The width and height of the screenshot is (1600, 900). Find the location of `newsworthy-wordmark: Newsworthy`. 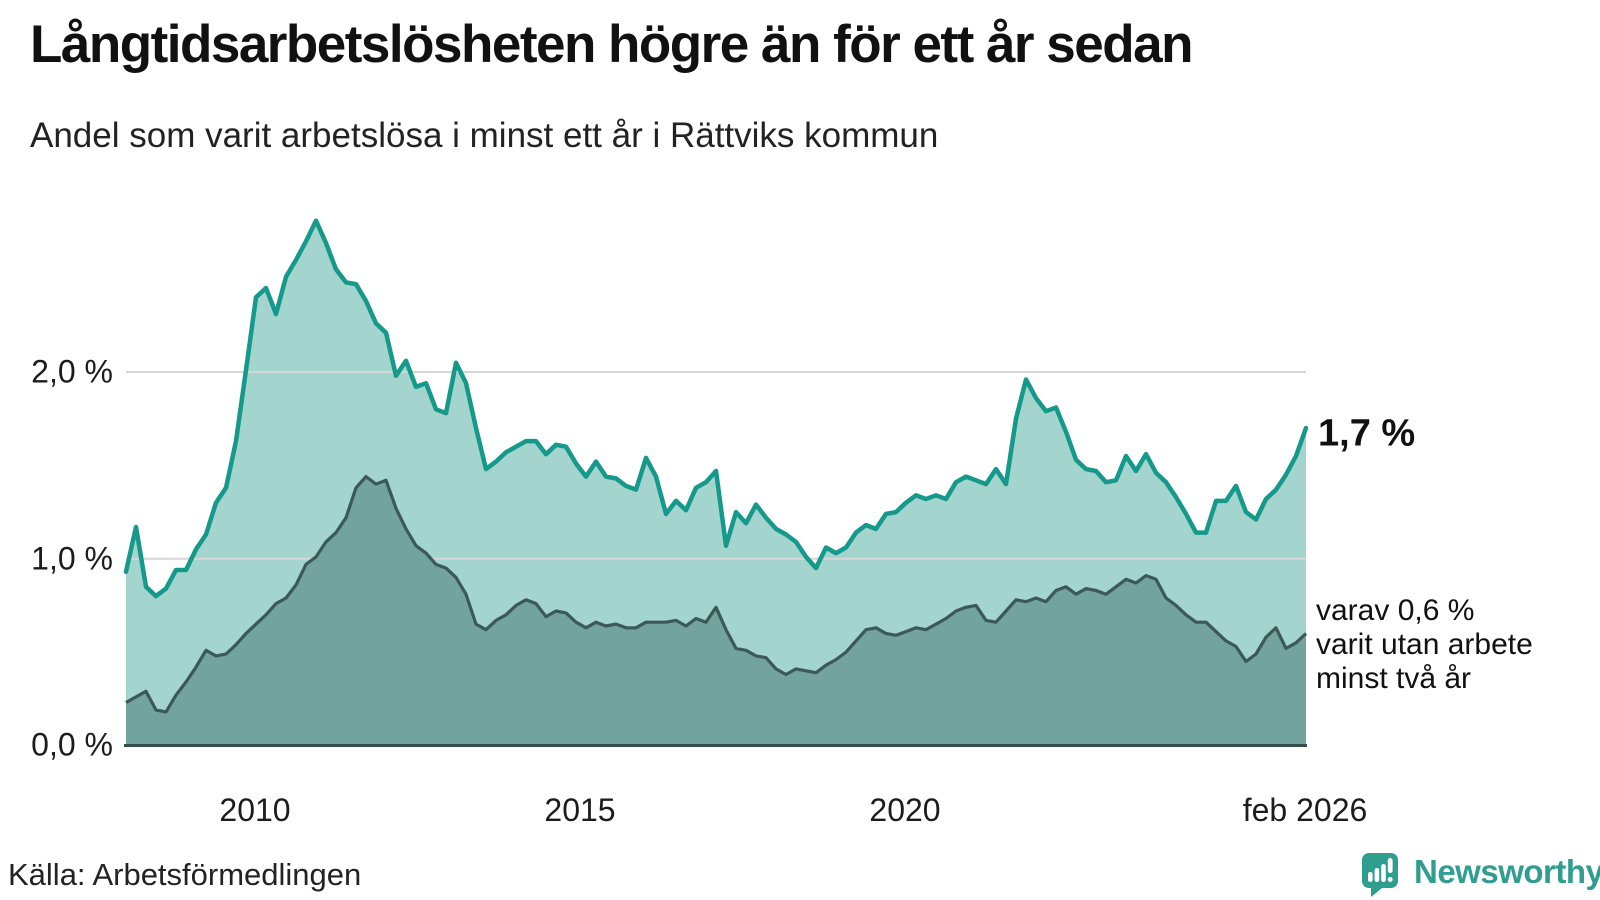

newsworthy-wordmark: Newsworthy is located at coordinates (1507, 871).